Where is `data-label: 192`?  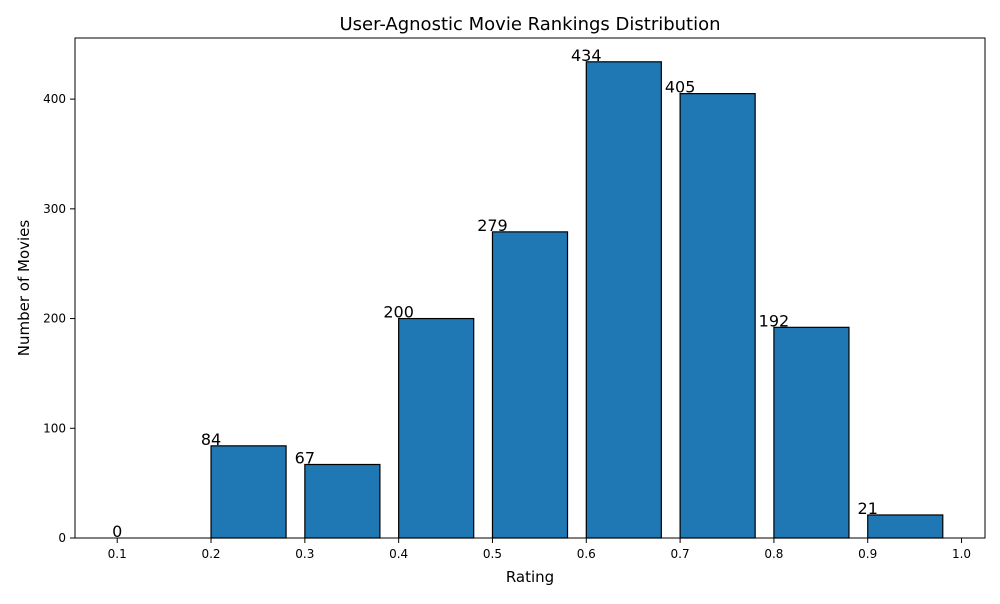
data-label: 192 is located at coordinates (774, 320).